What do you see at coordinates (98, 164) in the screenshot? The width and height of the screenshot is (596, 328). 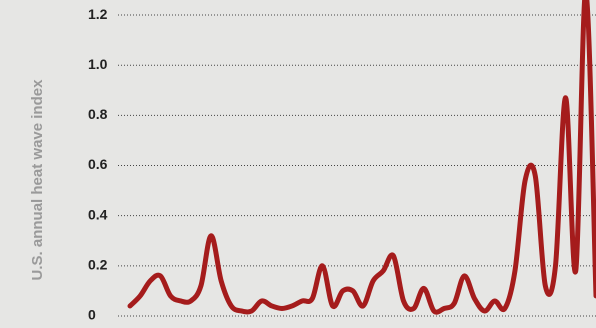 I see `y-tick-label: 0.6` at bounding box center [98, 164].